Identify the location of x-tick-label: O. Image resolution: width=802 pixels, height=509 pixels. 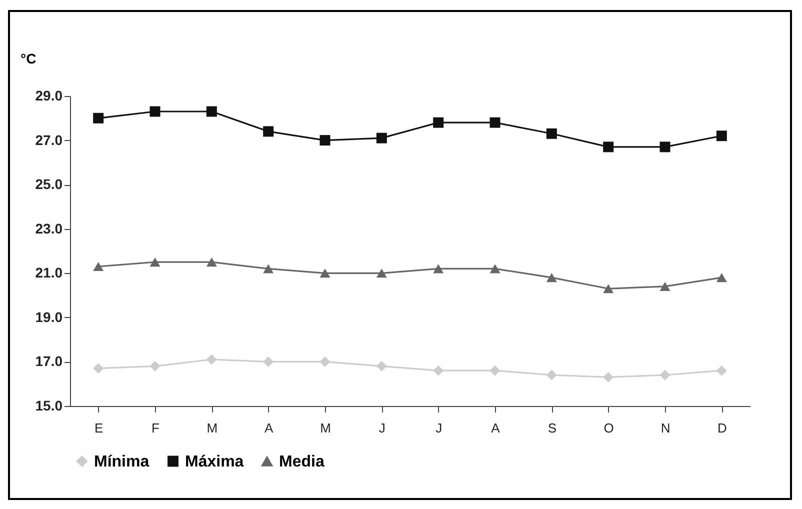
(609, 428).